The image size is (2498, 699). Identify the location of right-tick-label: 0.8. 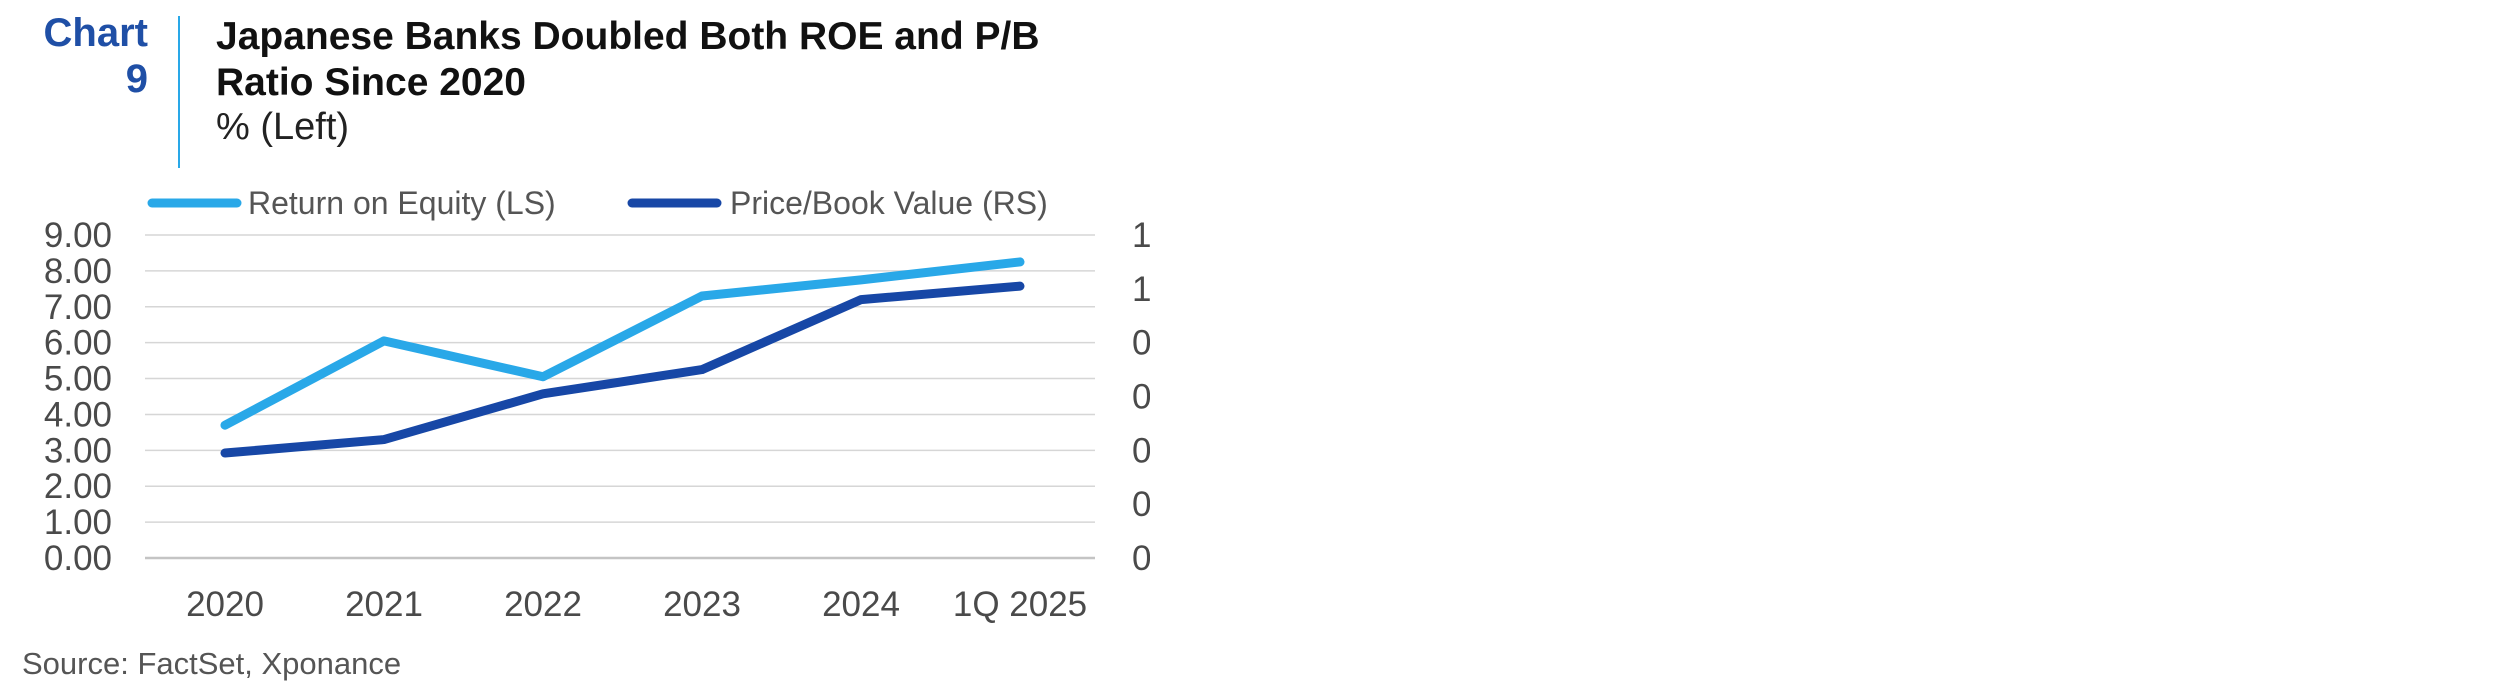
(1141, 343).